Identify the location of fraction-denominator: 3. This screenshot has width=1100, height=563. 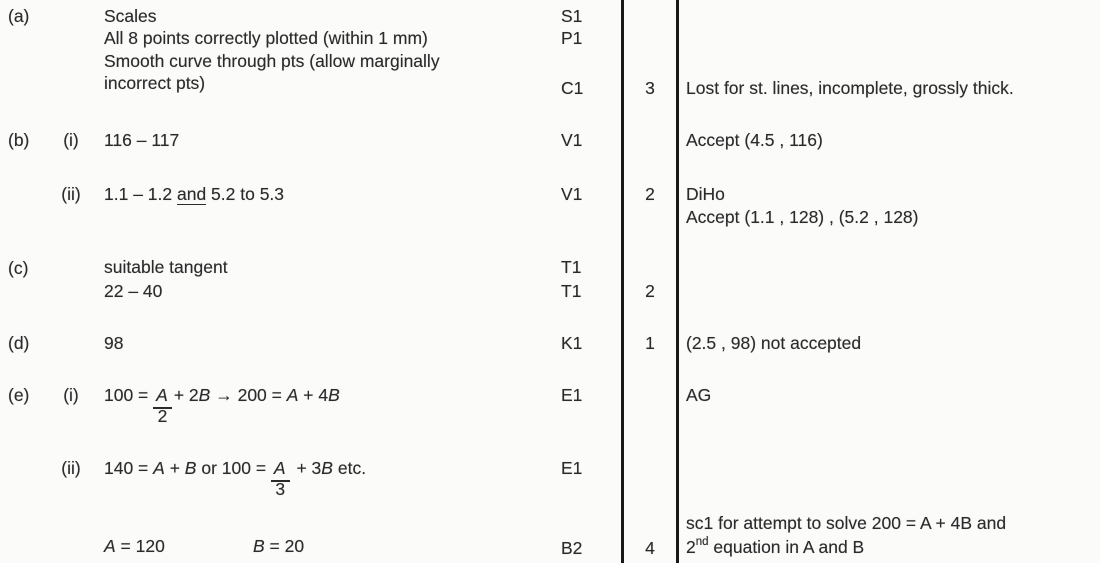
(280, 489).